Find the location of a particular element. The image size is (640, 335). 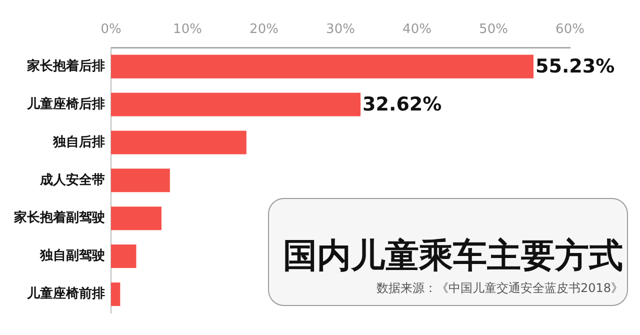

text: 国内儿童乘车主要方式 is located at coordinates (452, 256).